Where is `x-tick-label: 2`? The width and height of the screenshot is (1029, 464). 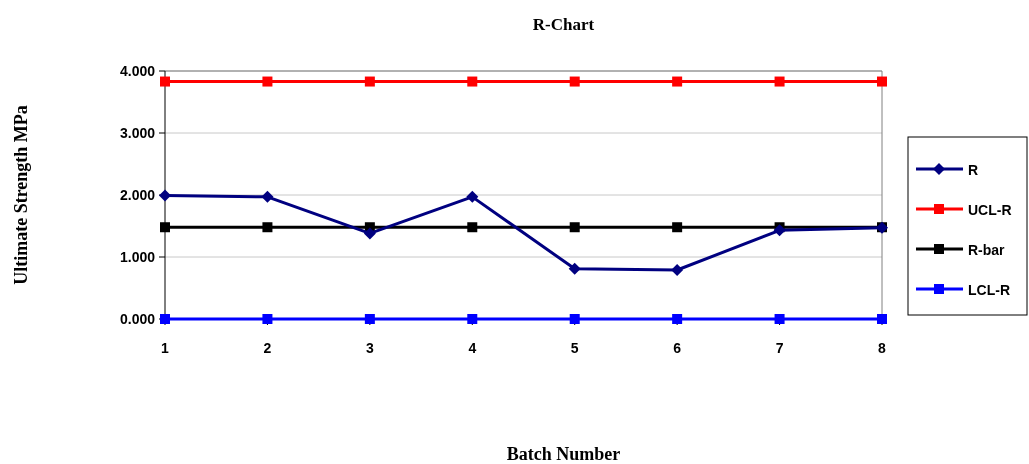
x-tick-label: 2 is located at coordinates (267, 348).